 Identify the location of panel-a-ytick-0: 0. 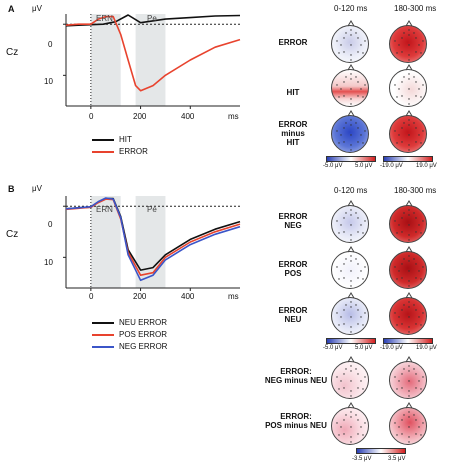
(50, 44).